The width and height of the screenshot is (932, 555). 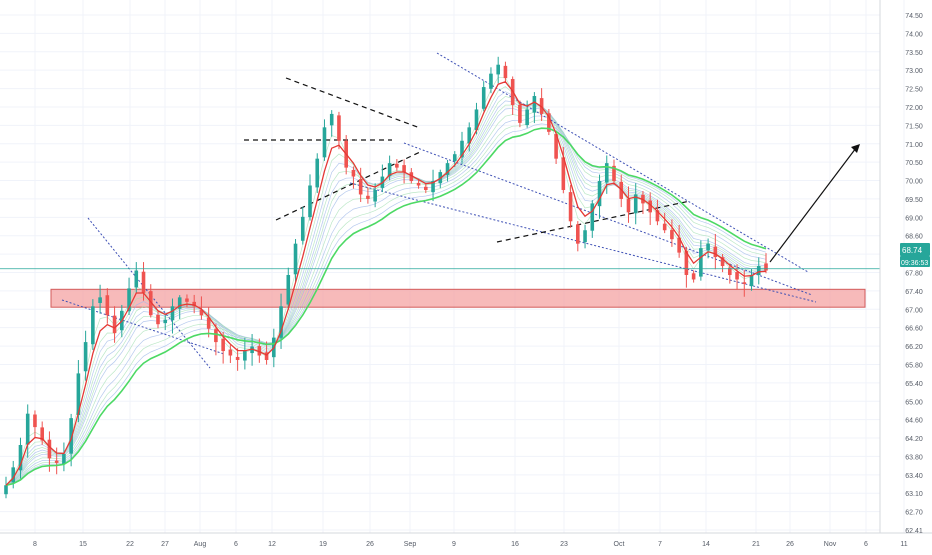 What do you see at coordinates (914, 476) in the screenshot?
I see `y-tick-label: 63.40` at bounding box center [914, 476].